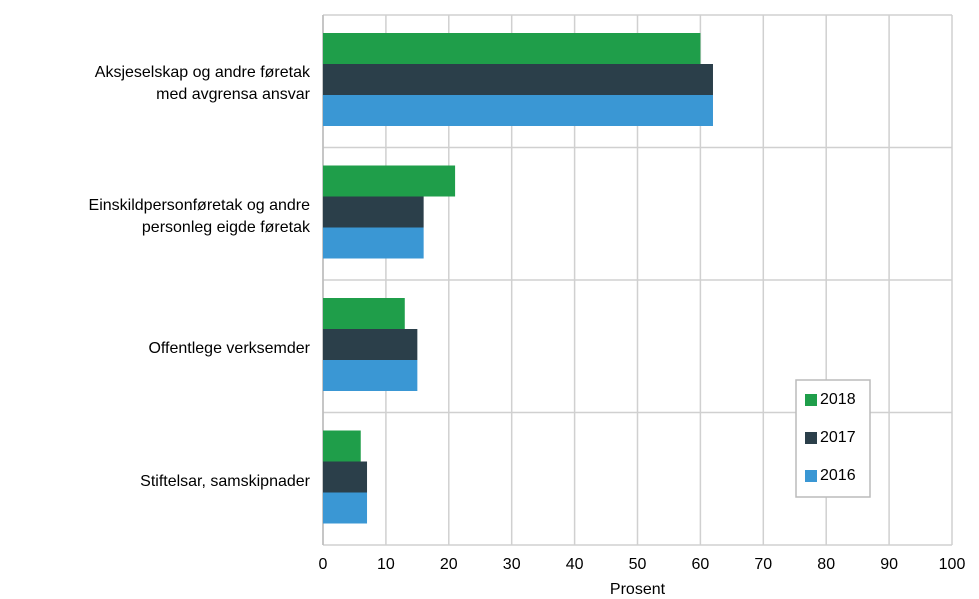 This screenshot has height=599, width=979. What do you see at coordinates (826, 564) in the screenshot?
I see `x-tick-label: 80` at bounding box center [826, 564].